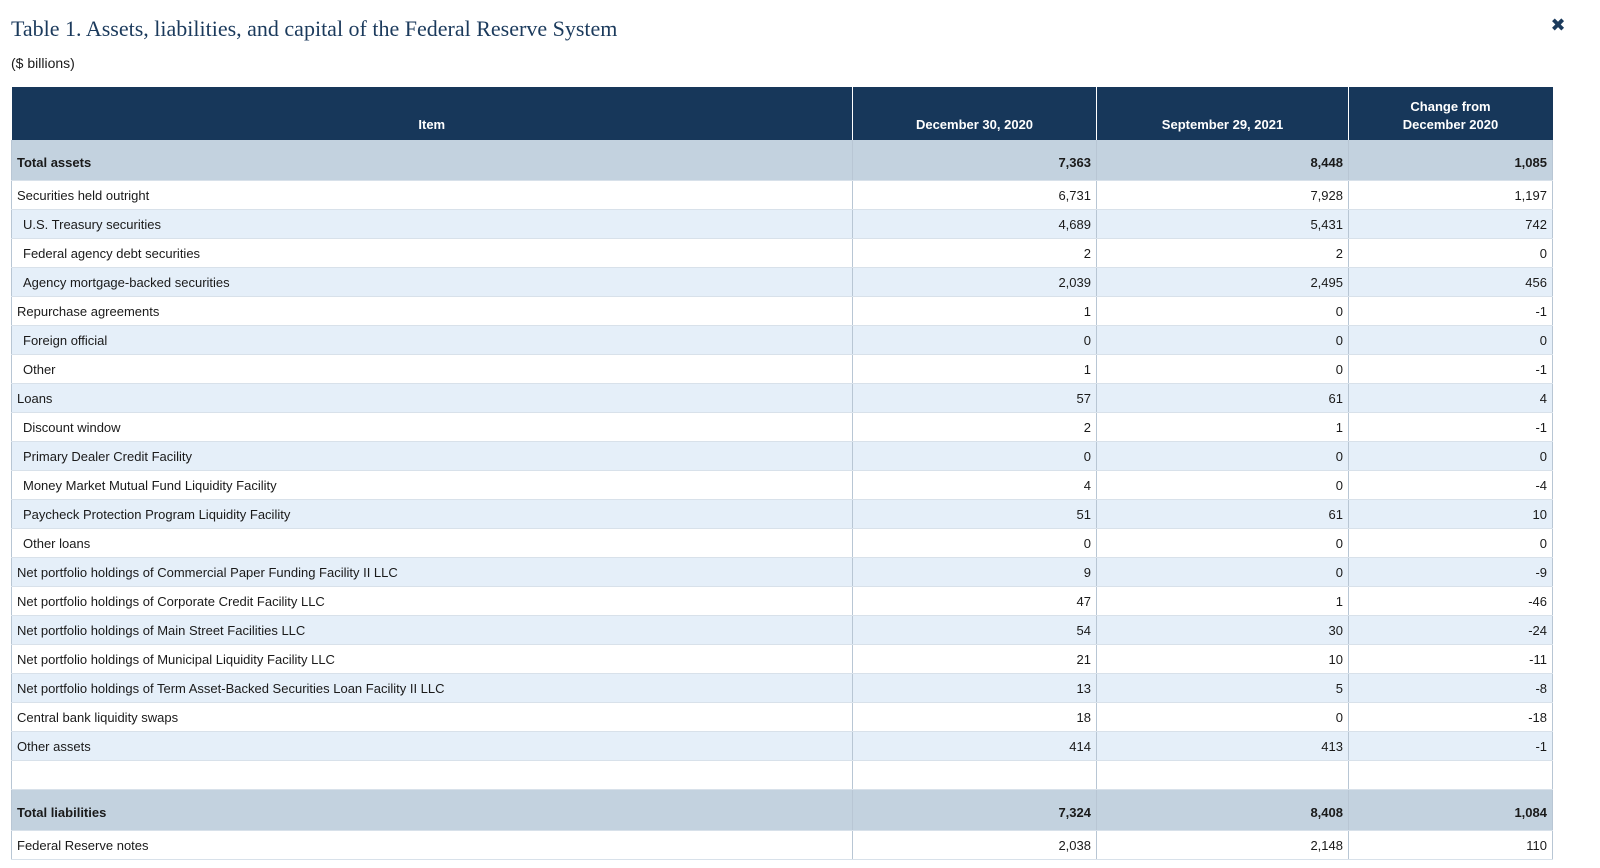 The height and width of the screenshot is (868, 1600). I want to click on cell-sep-2021: 7,928, so click(1222, 195).